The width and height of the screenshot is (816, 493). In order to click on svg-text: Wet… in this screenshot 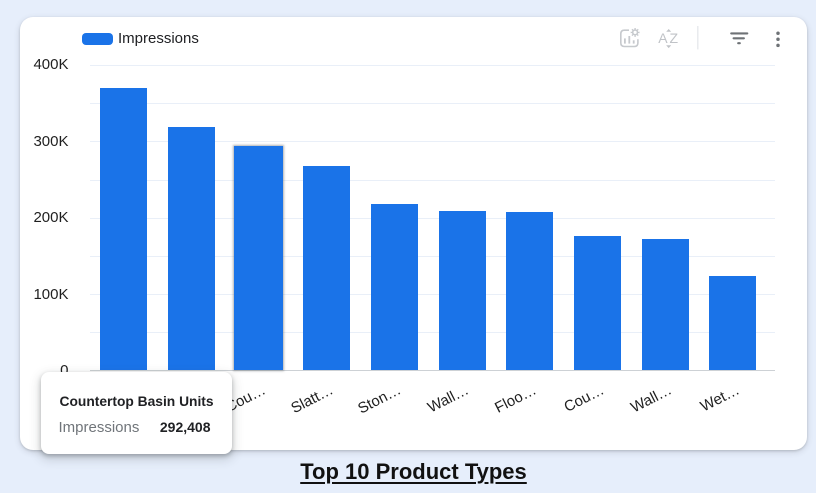, I will do `click(720, 398)`.